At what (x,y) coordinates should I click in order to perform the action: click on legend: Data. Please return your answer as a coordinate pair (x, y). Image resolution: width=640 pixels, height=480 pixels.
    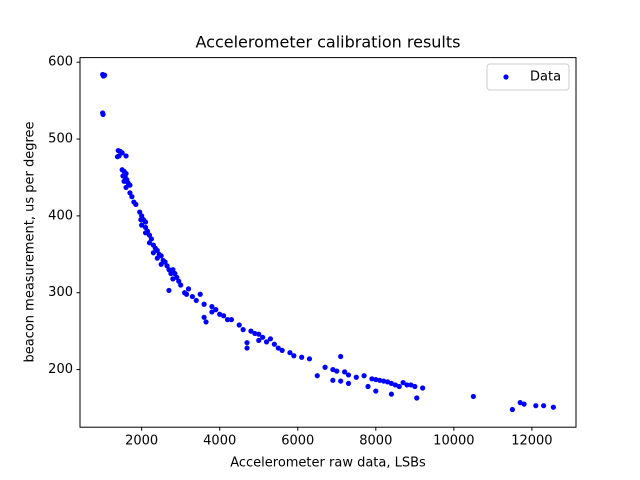
    Looking at the image, I should click on (528, 77).